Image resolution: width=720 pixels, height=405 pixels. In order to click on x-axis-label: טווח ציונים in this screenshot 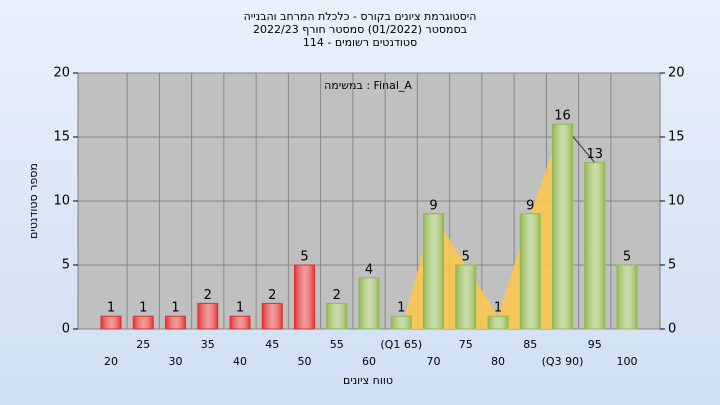, I will do `click(368, 380)`.